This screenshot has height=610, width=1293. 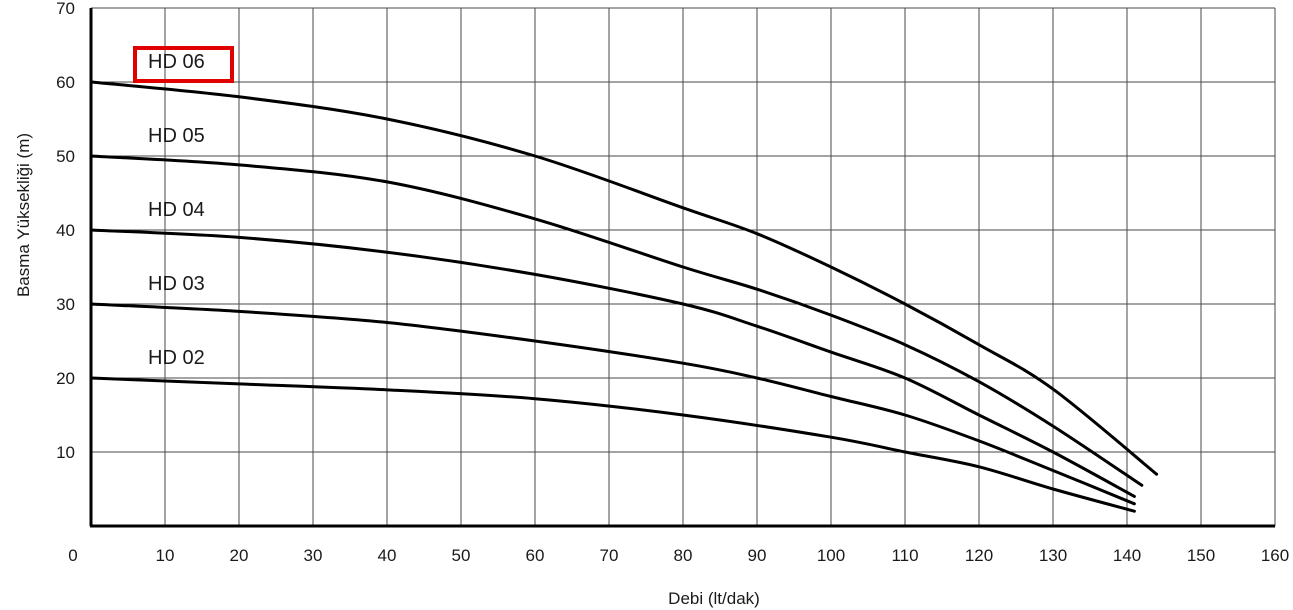 I want to click on y-tick-labels: 10 20 30 40 50 60 70, so click(x=65, y=231).